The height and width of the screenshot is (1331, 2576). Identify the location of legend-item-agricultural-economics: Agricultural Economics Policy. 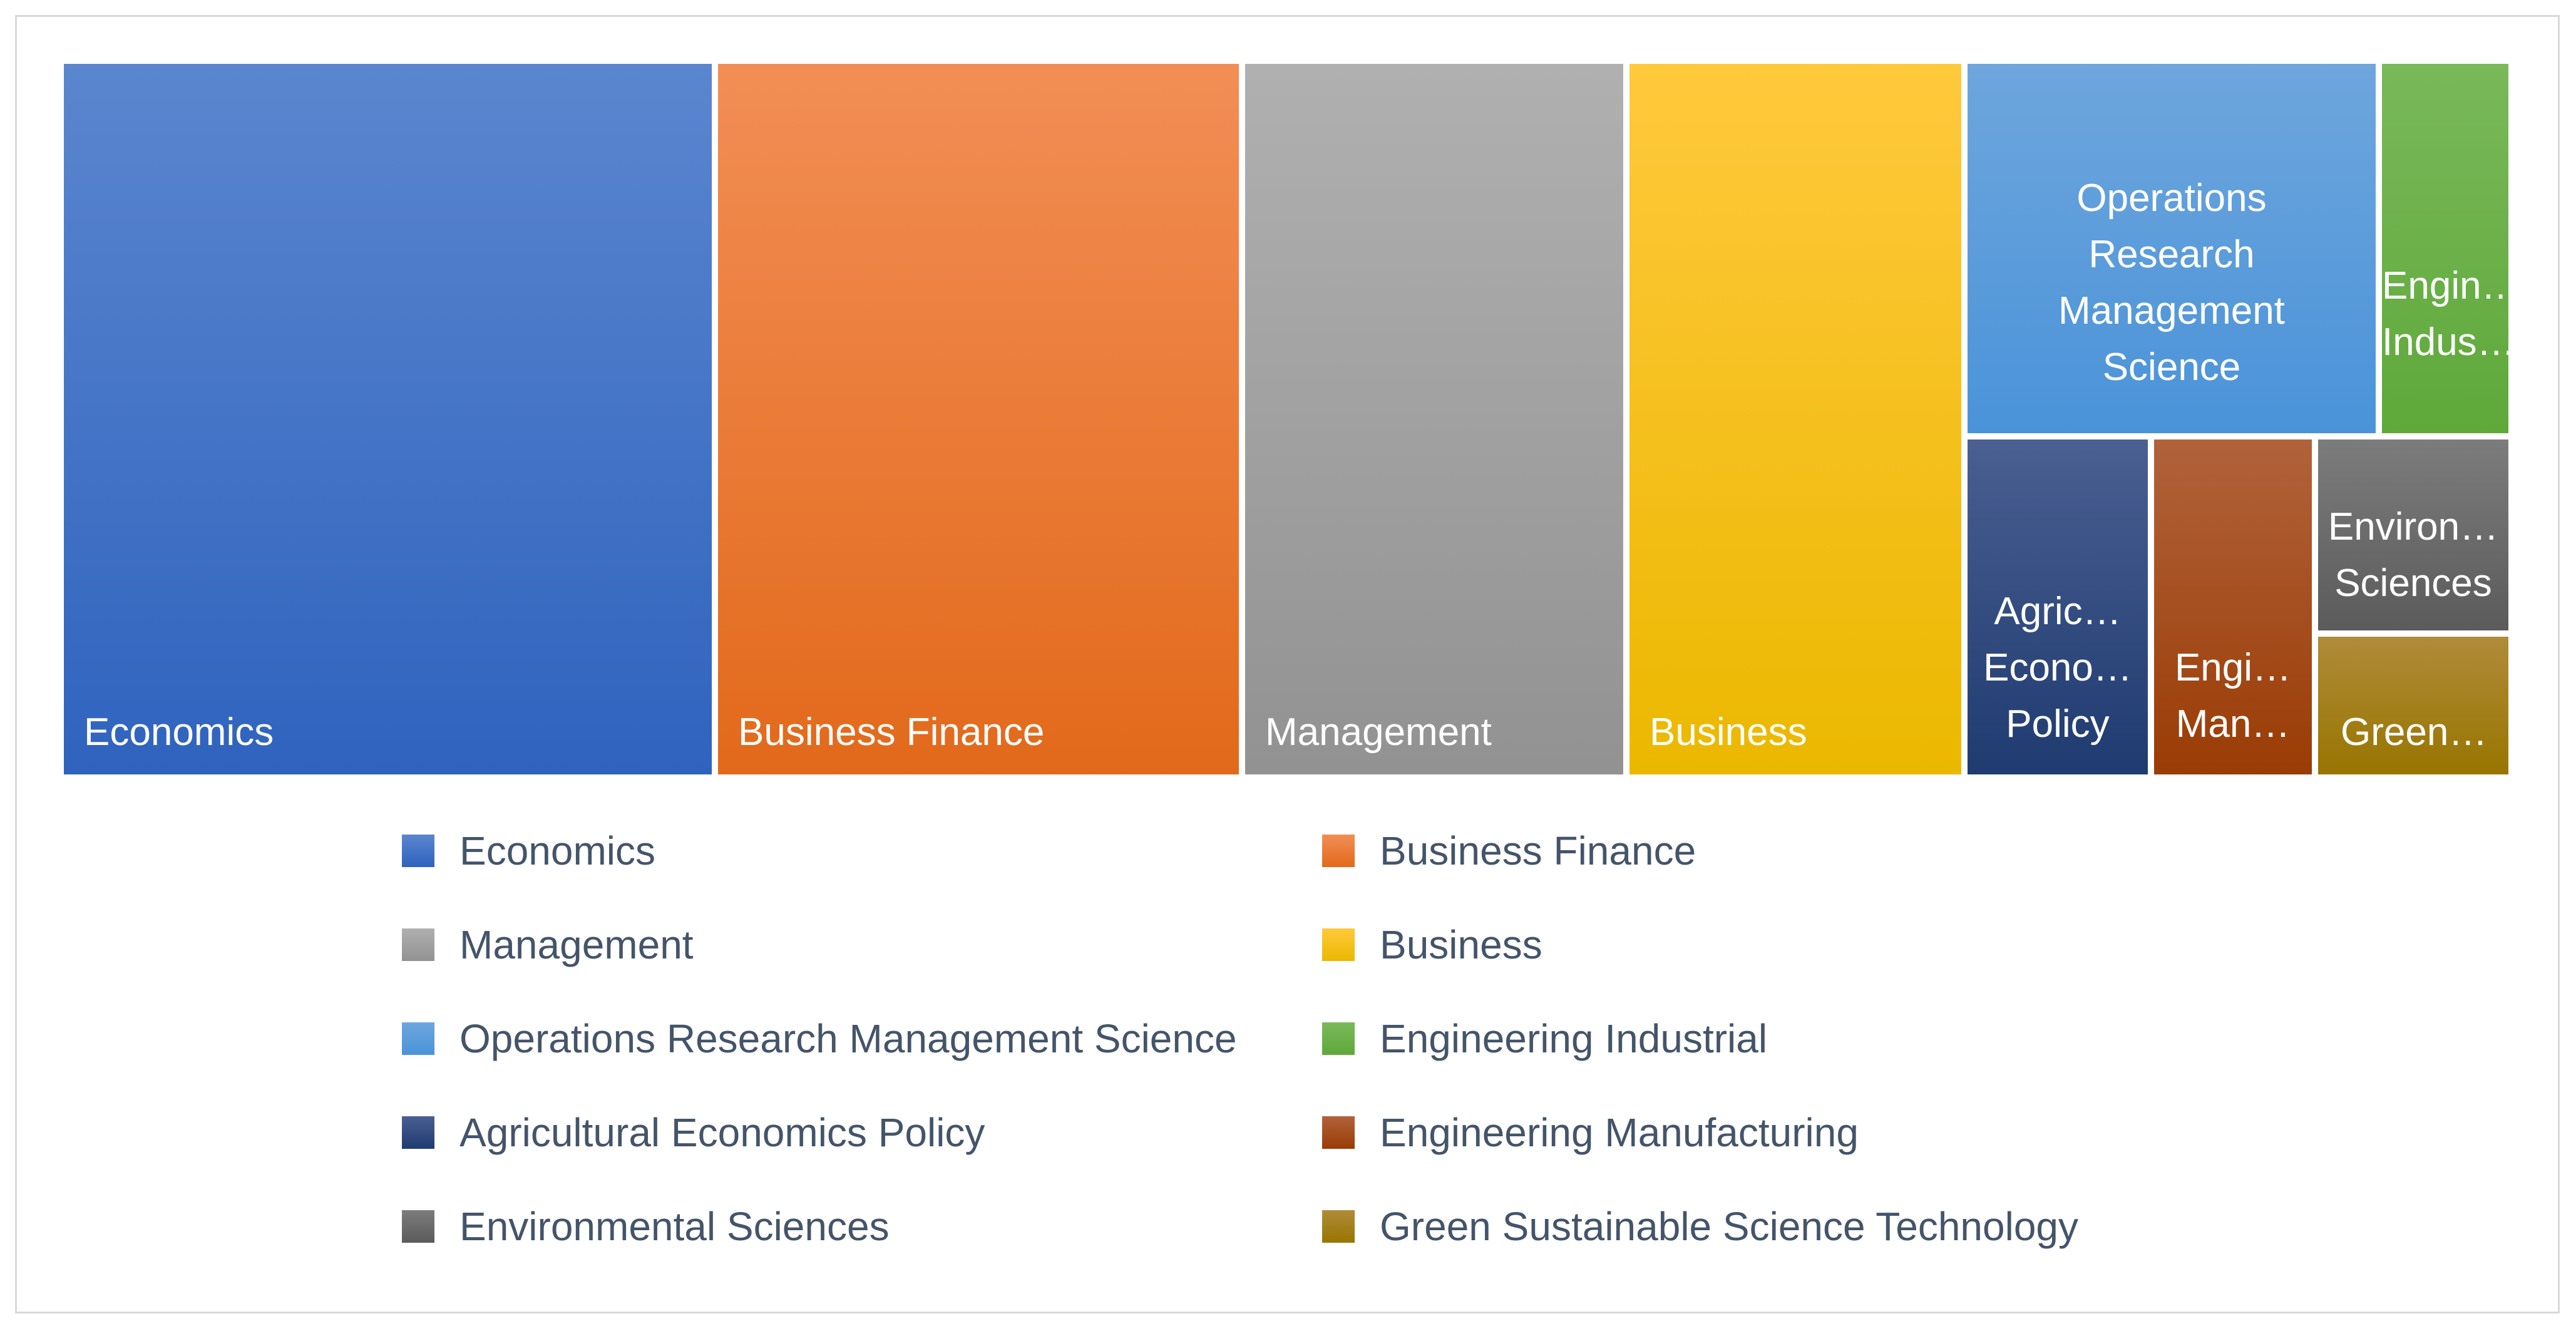
(693, 1132).